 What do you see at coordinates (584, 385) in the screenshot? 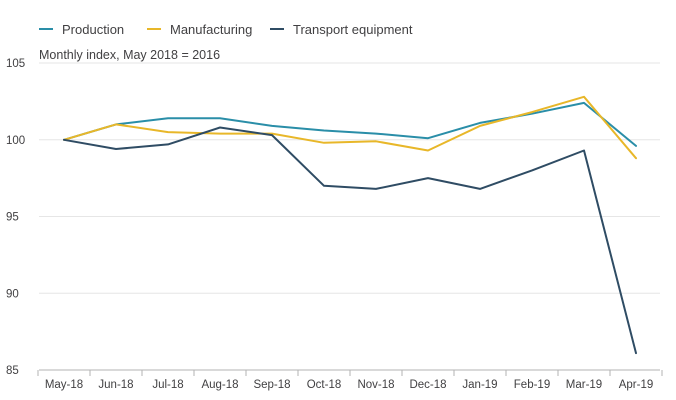
I see `x-tick-label: Mar-19` at bounding box center [584, 385].